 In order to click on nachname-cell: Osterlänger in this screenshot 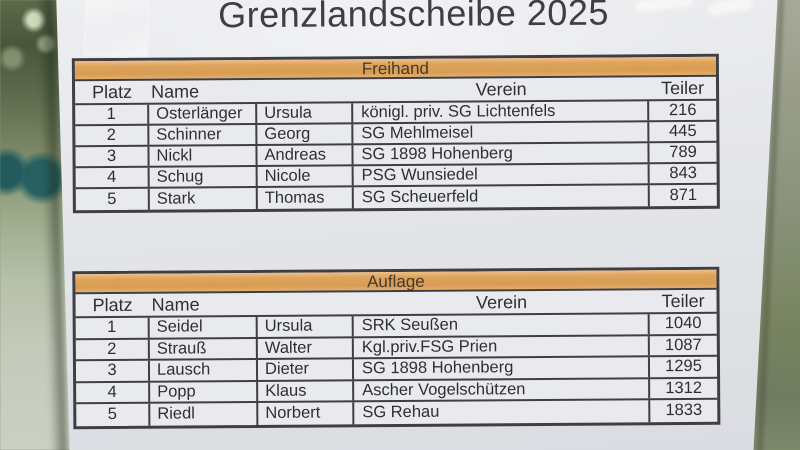, I will do `click(203, 113)`.